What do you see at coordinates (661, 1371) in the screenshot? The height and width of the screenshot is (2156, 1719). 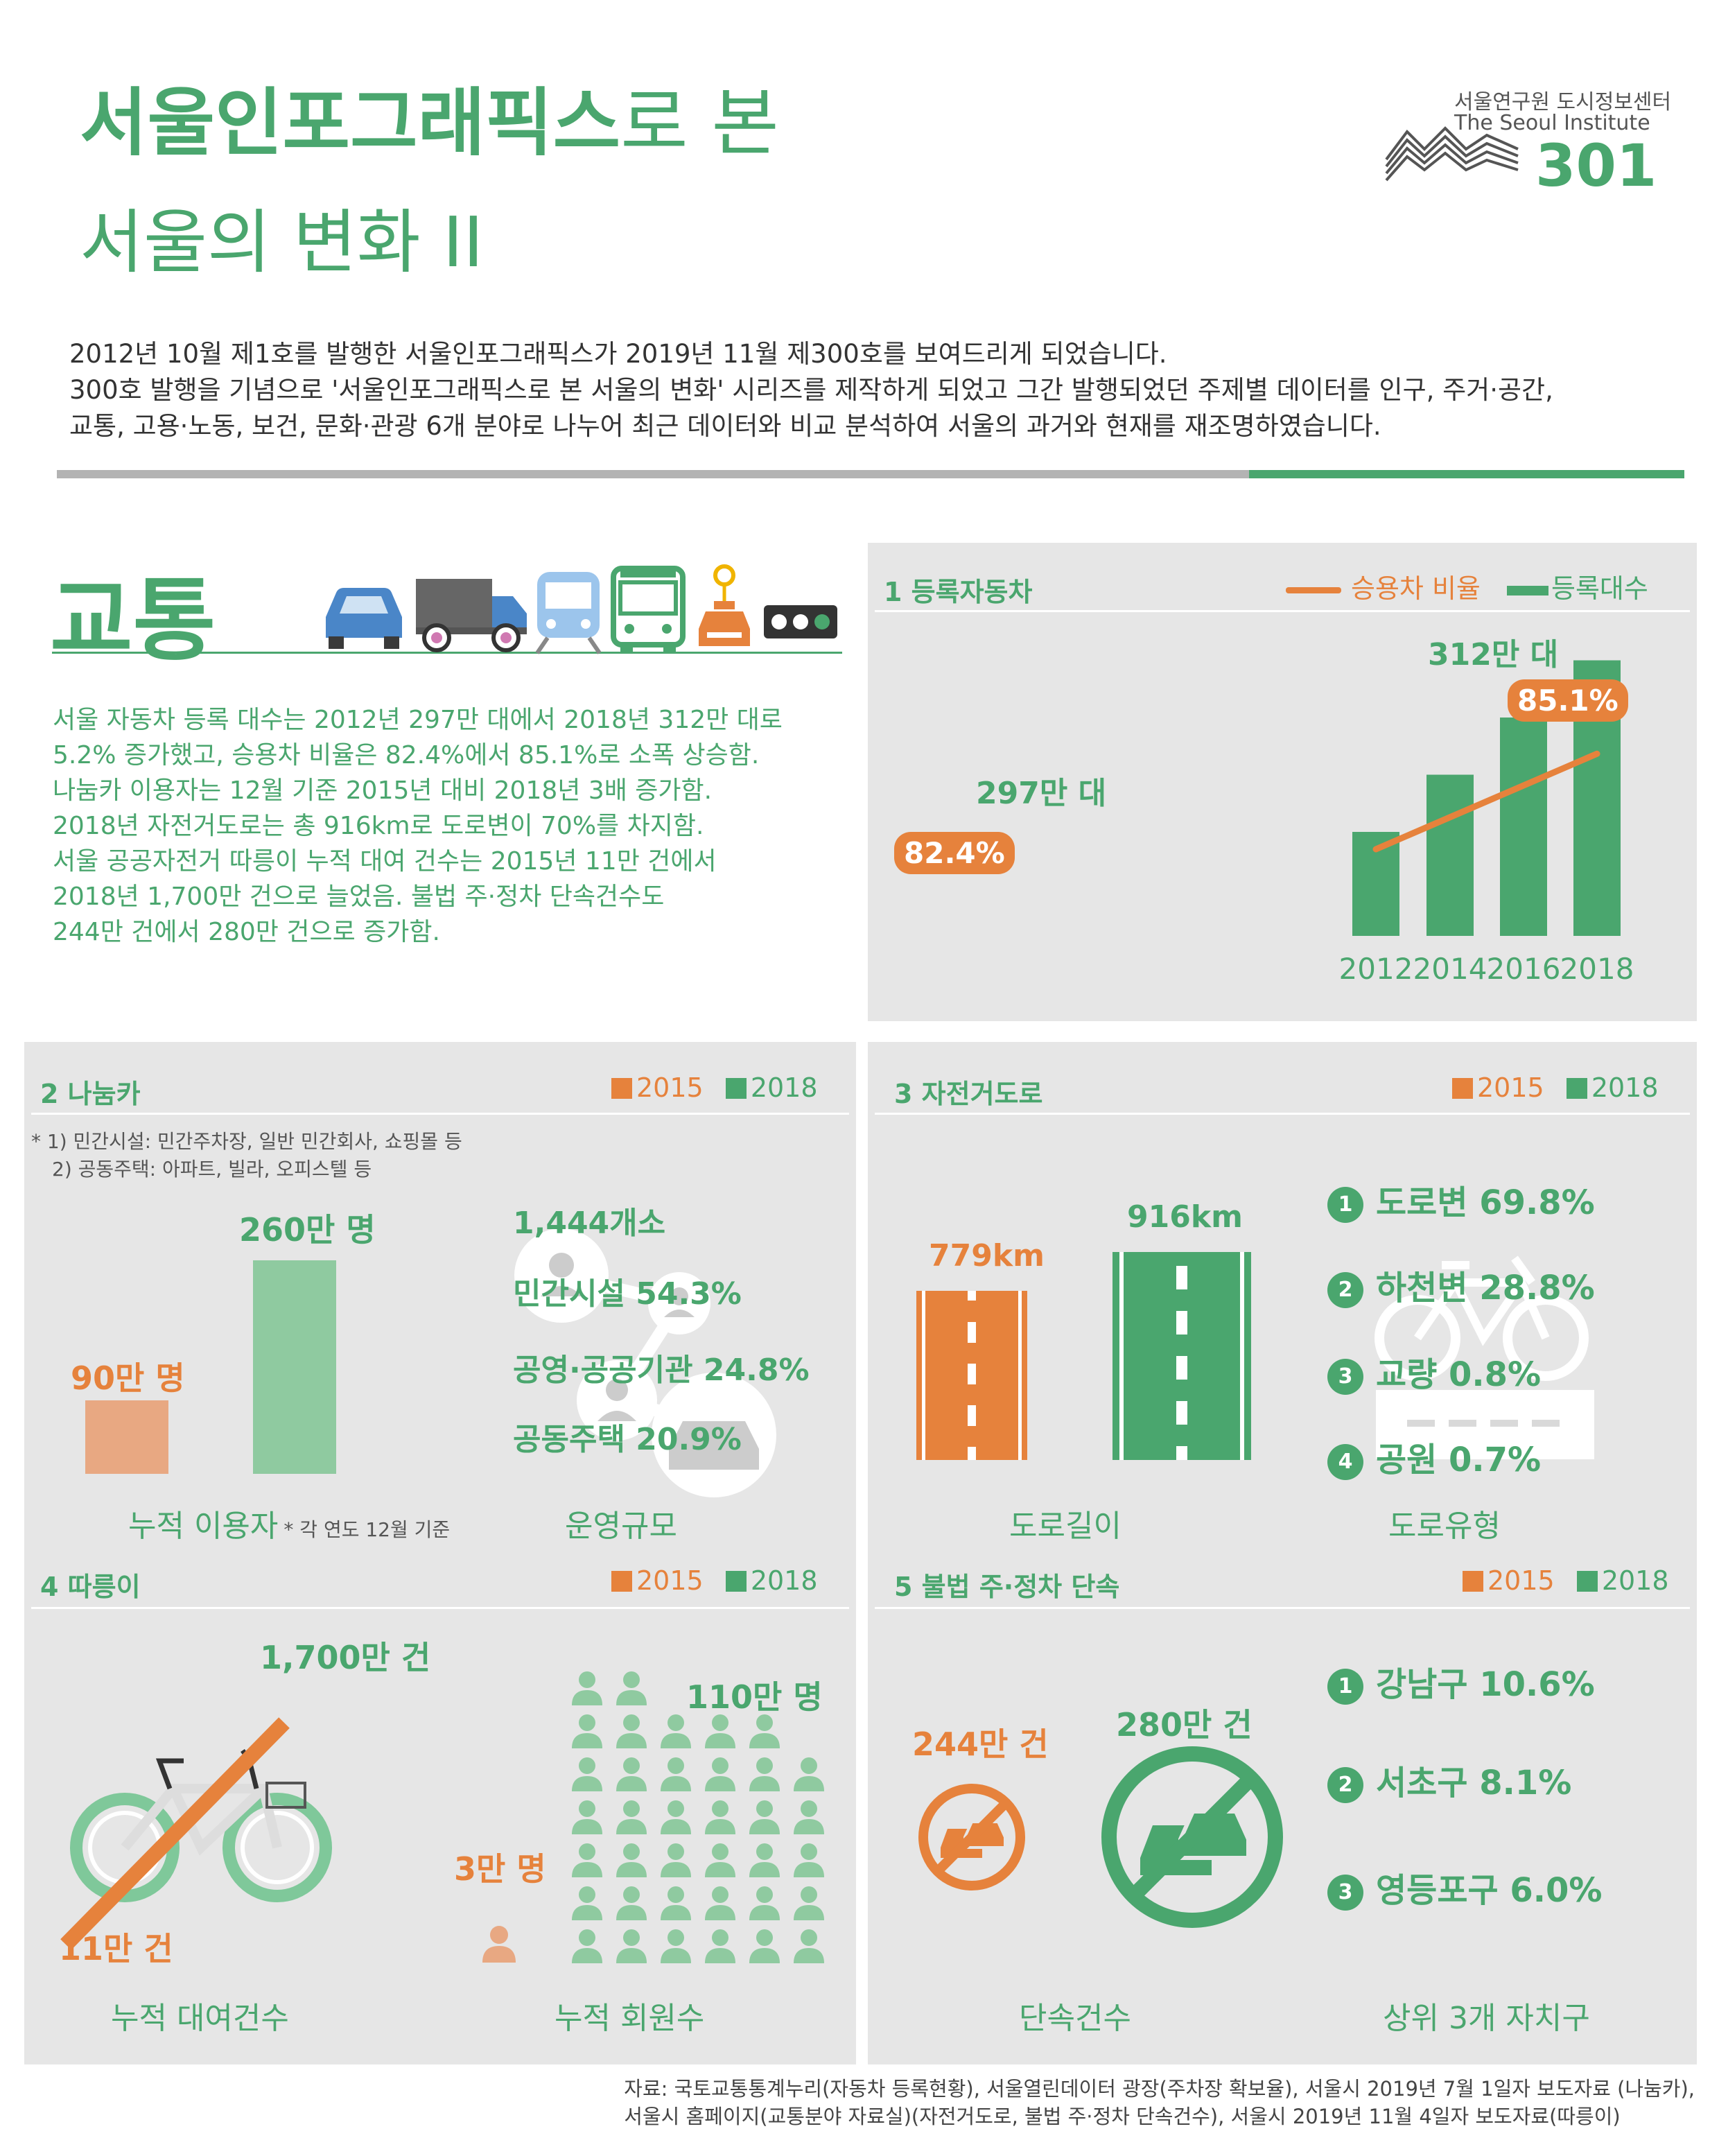 I see `nanumcar-item2: 공영·공공기관 24.8%` at bounding box center [661, 1371].